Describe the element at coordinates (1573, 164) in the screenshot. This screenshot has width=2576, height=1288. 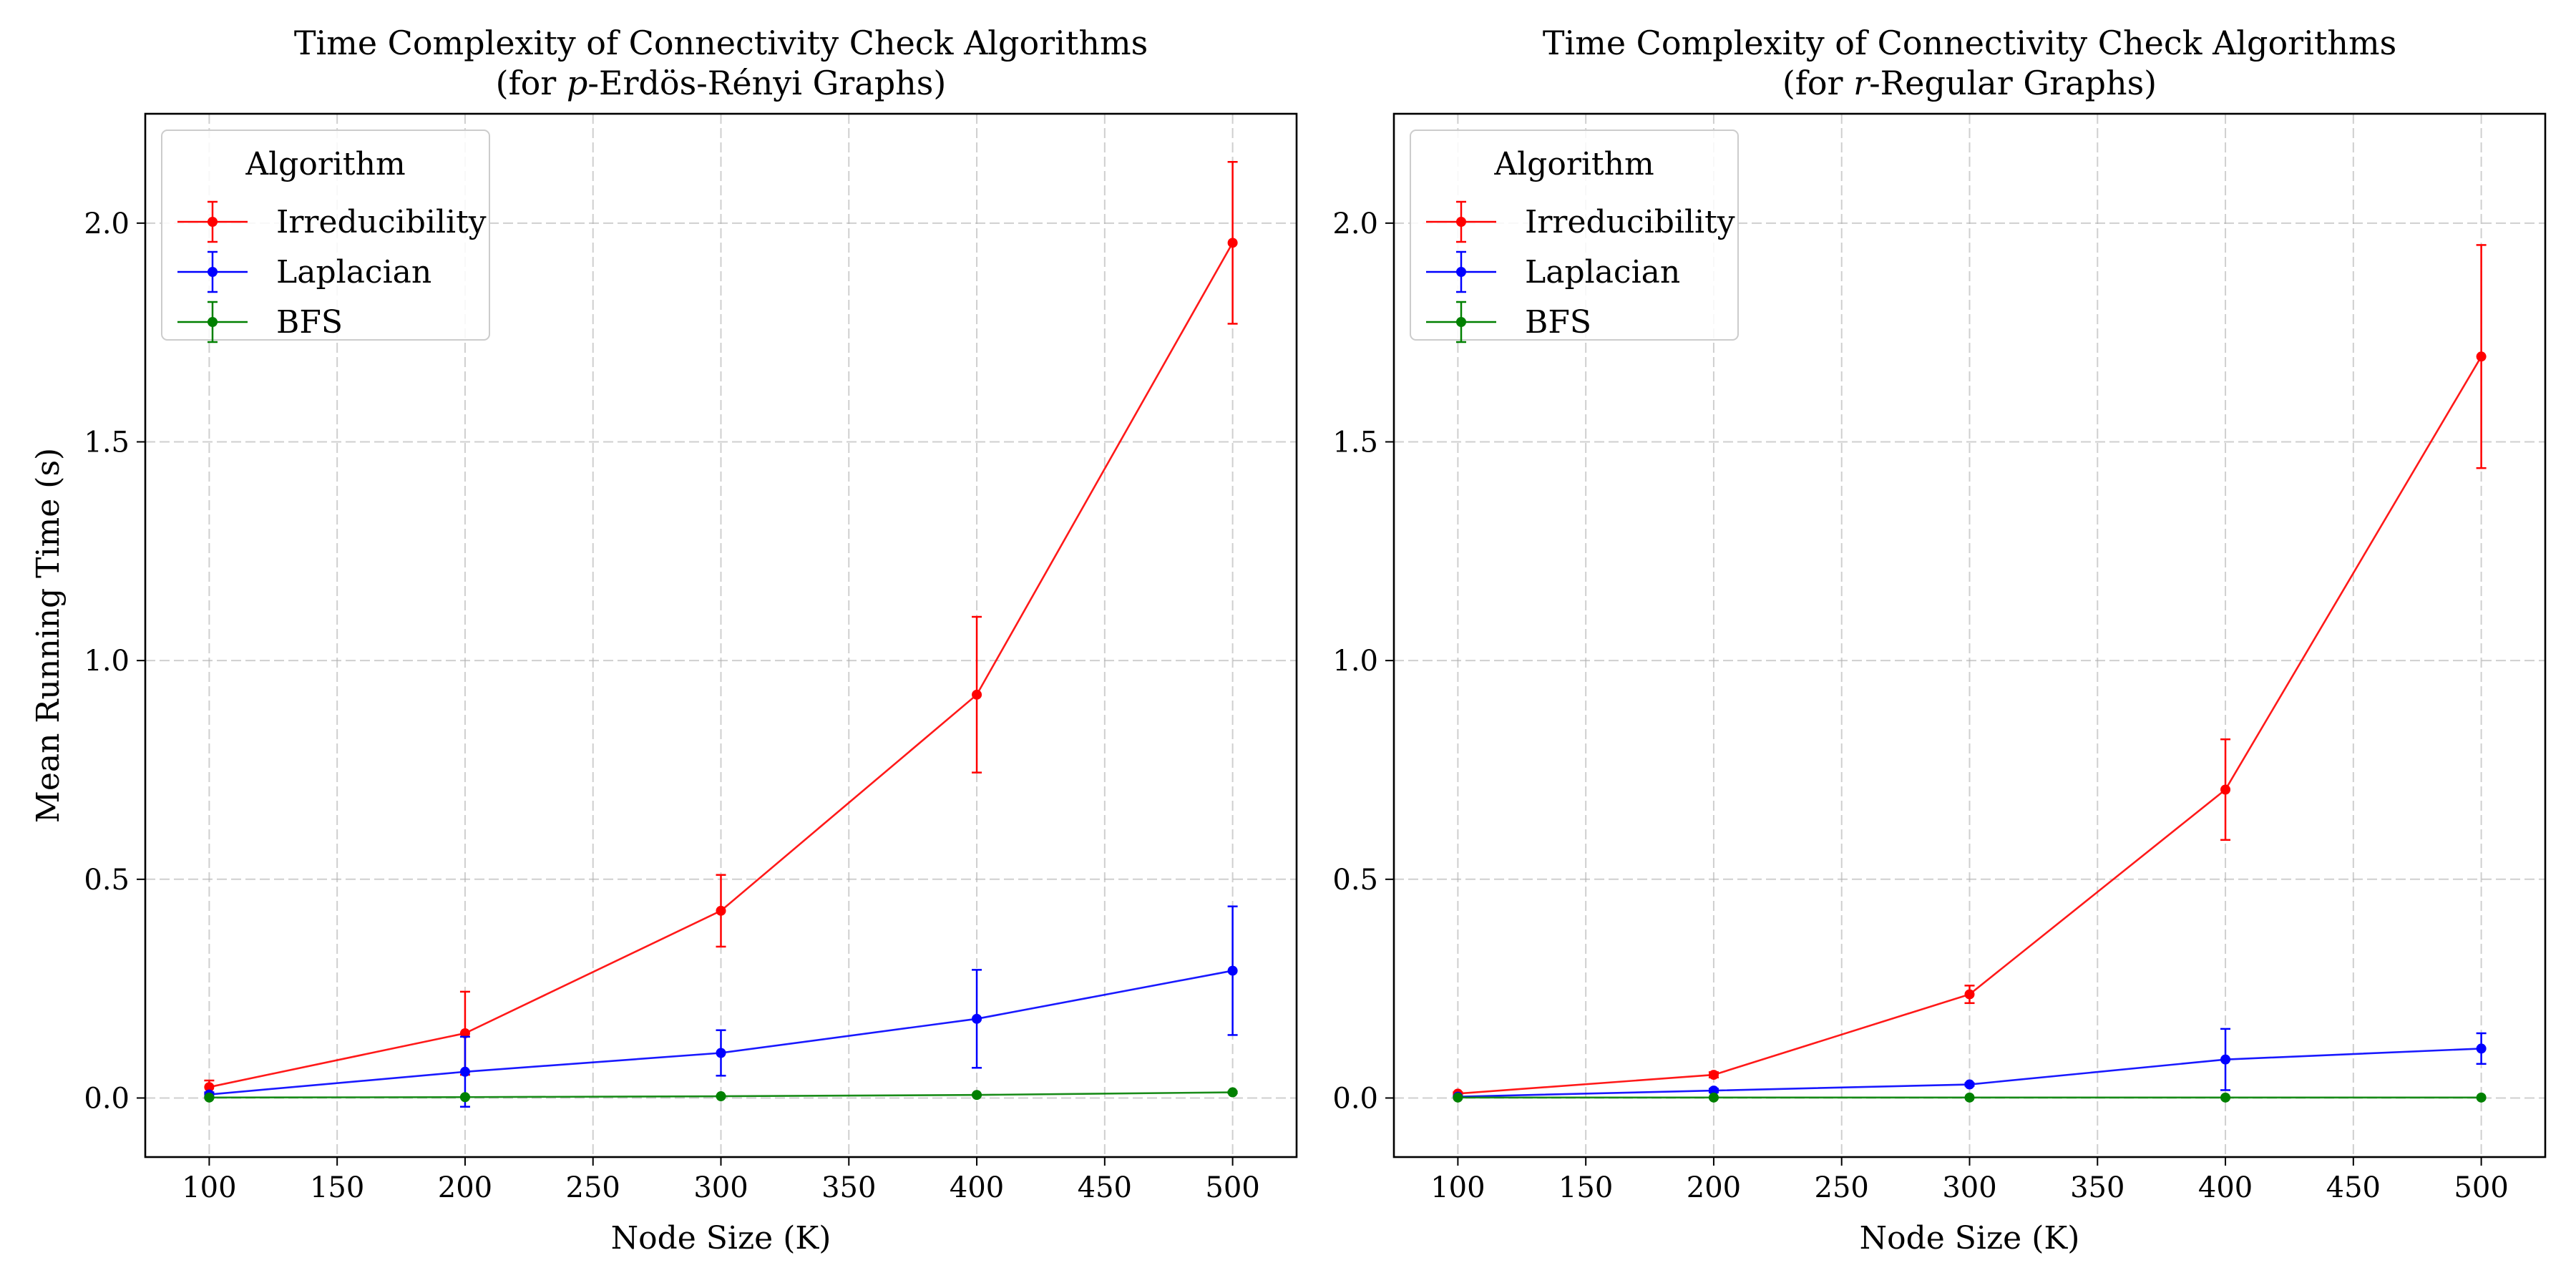
I see `chart-1-legend-title: Algorithm` at that location.